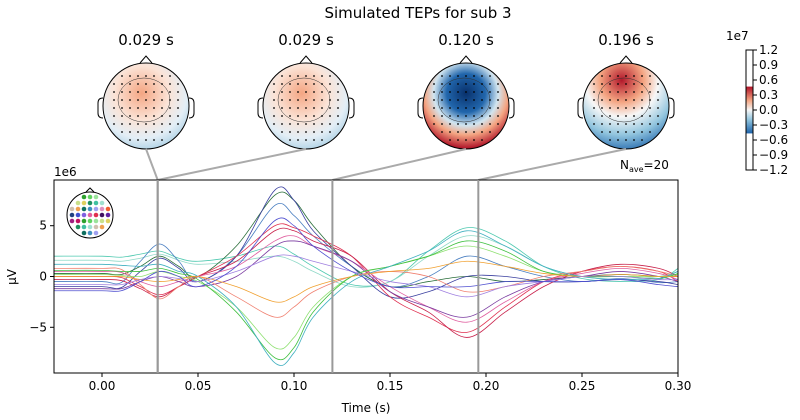 The width and height of the screenshot is (800, 420). I want to click on y-axis-label: µV, so click(12, 276).